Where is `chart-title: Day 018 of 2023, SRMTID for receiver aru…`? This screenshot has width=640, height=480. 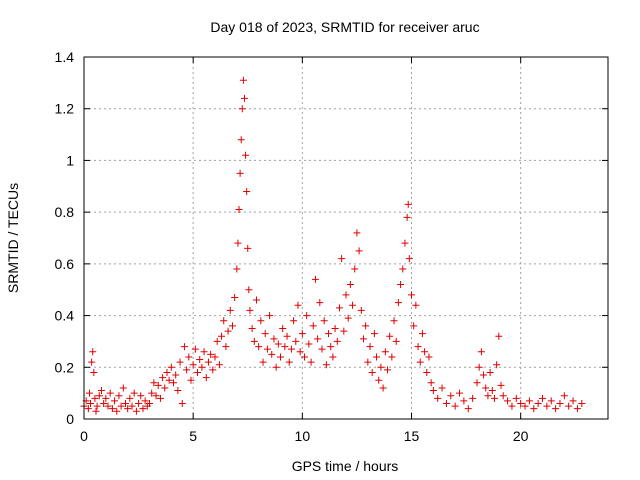
chart-title: Day 018 of 2023, SRMTID for receiver aru… is located at coordinates (344, 27).